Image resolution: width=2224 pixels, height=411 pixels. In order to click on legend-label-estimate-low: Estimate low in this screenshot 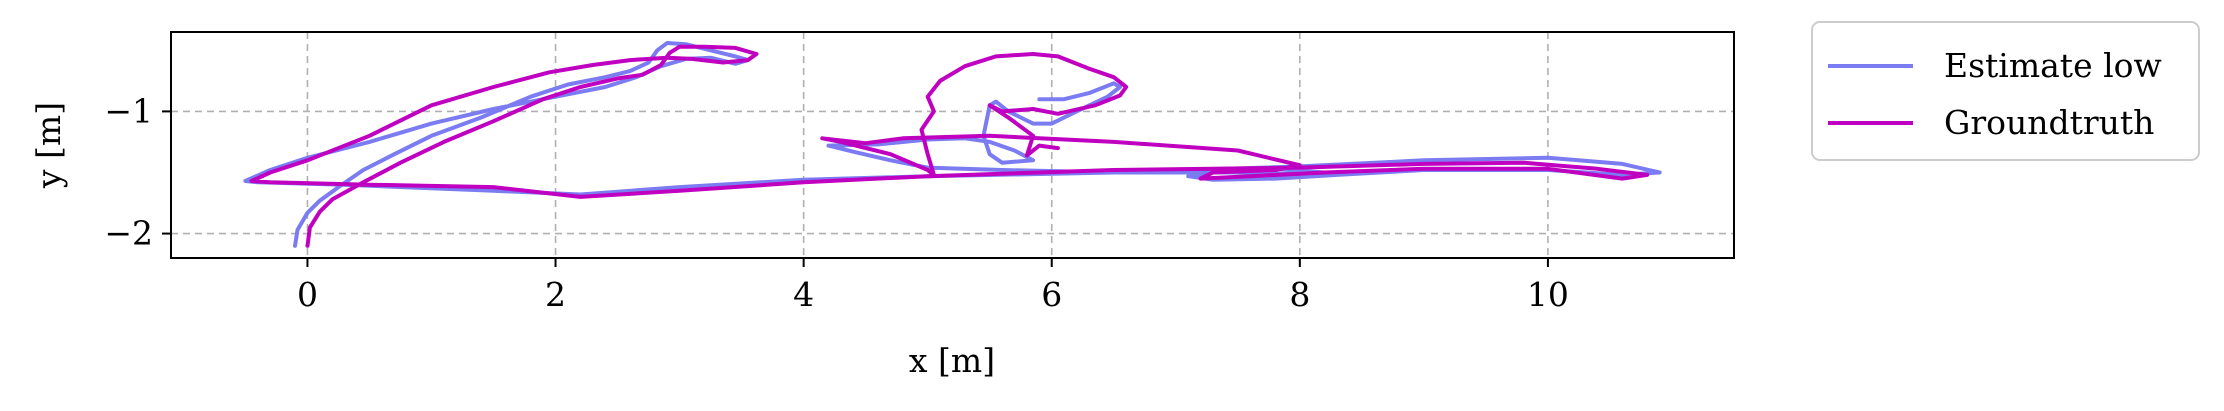, I will do `click(2053, 65)`.